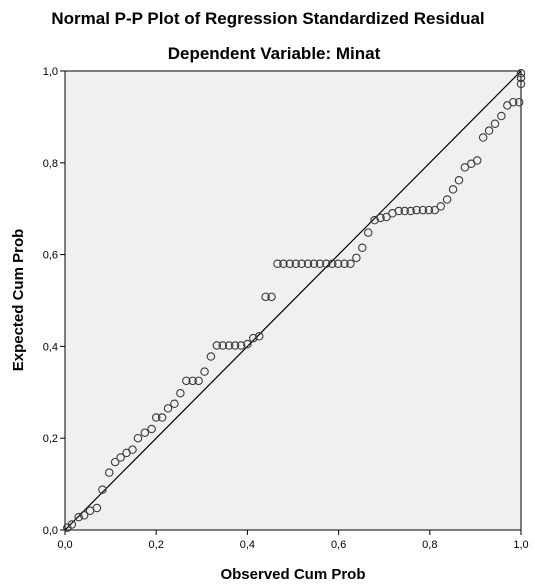 Image resolution: width=535 pixels, height=586 pixels. I want to click on x-tick-label: 0,0, so click(64, 545).